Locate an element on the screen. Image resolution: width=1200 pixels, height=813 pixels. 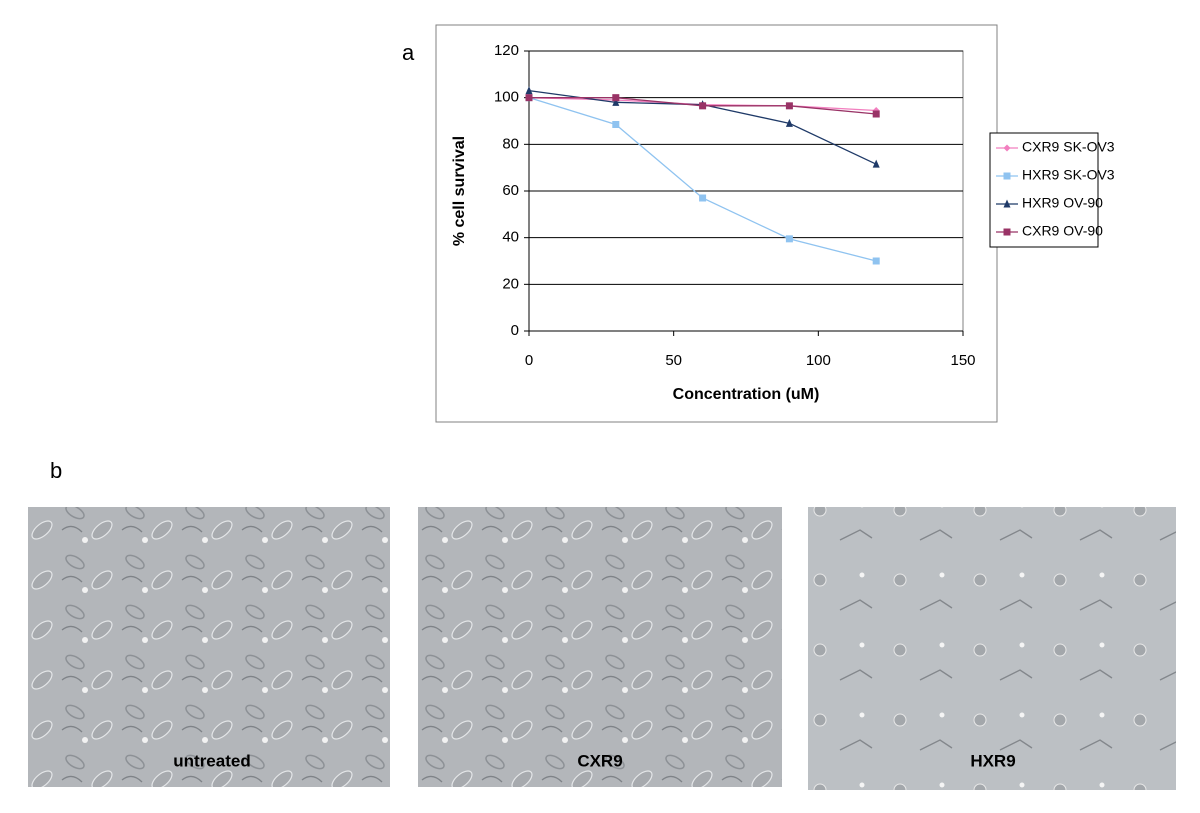
y-tick-label: 40 is located at coordinates (510, 237).